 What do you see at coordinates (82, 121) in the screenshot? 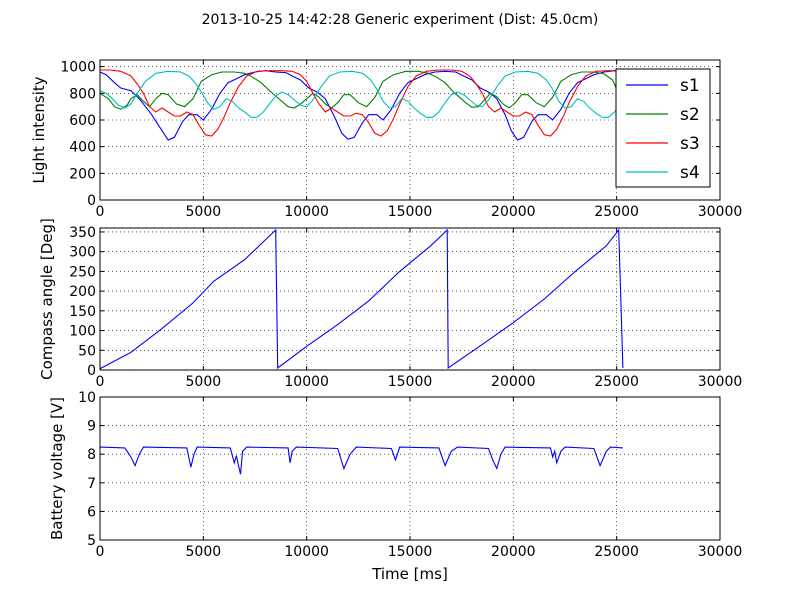
I see `y-tick-label: 600` at bounding box center [82, 121].